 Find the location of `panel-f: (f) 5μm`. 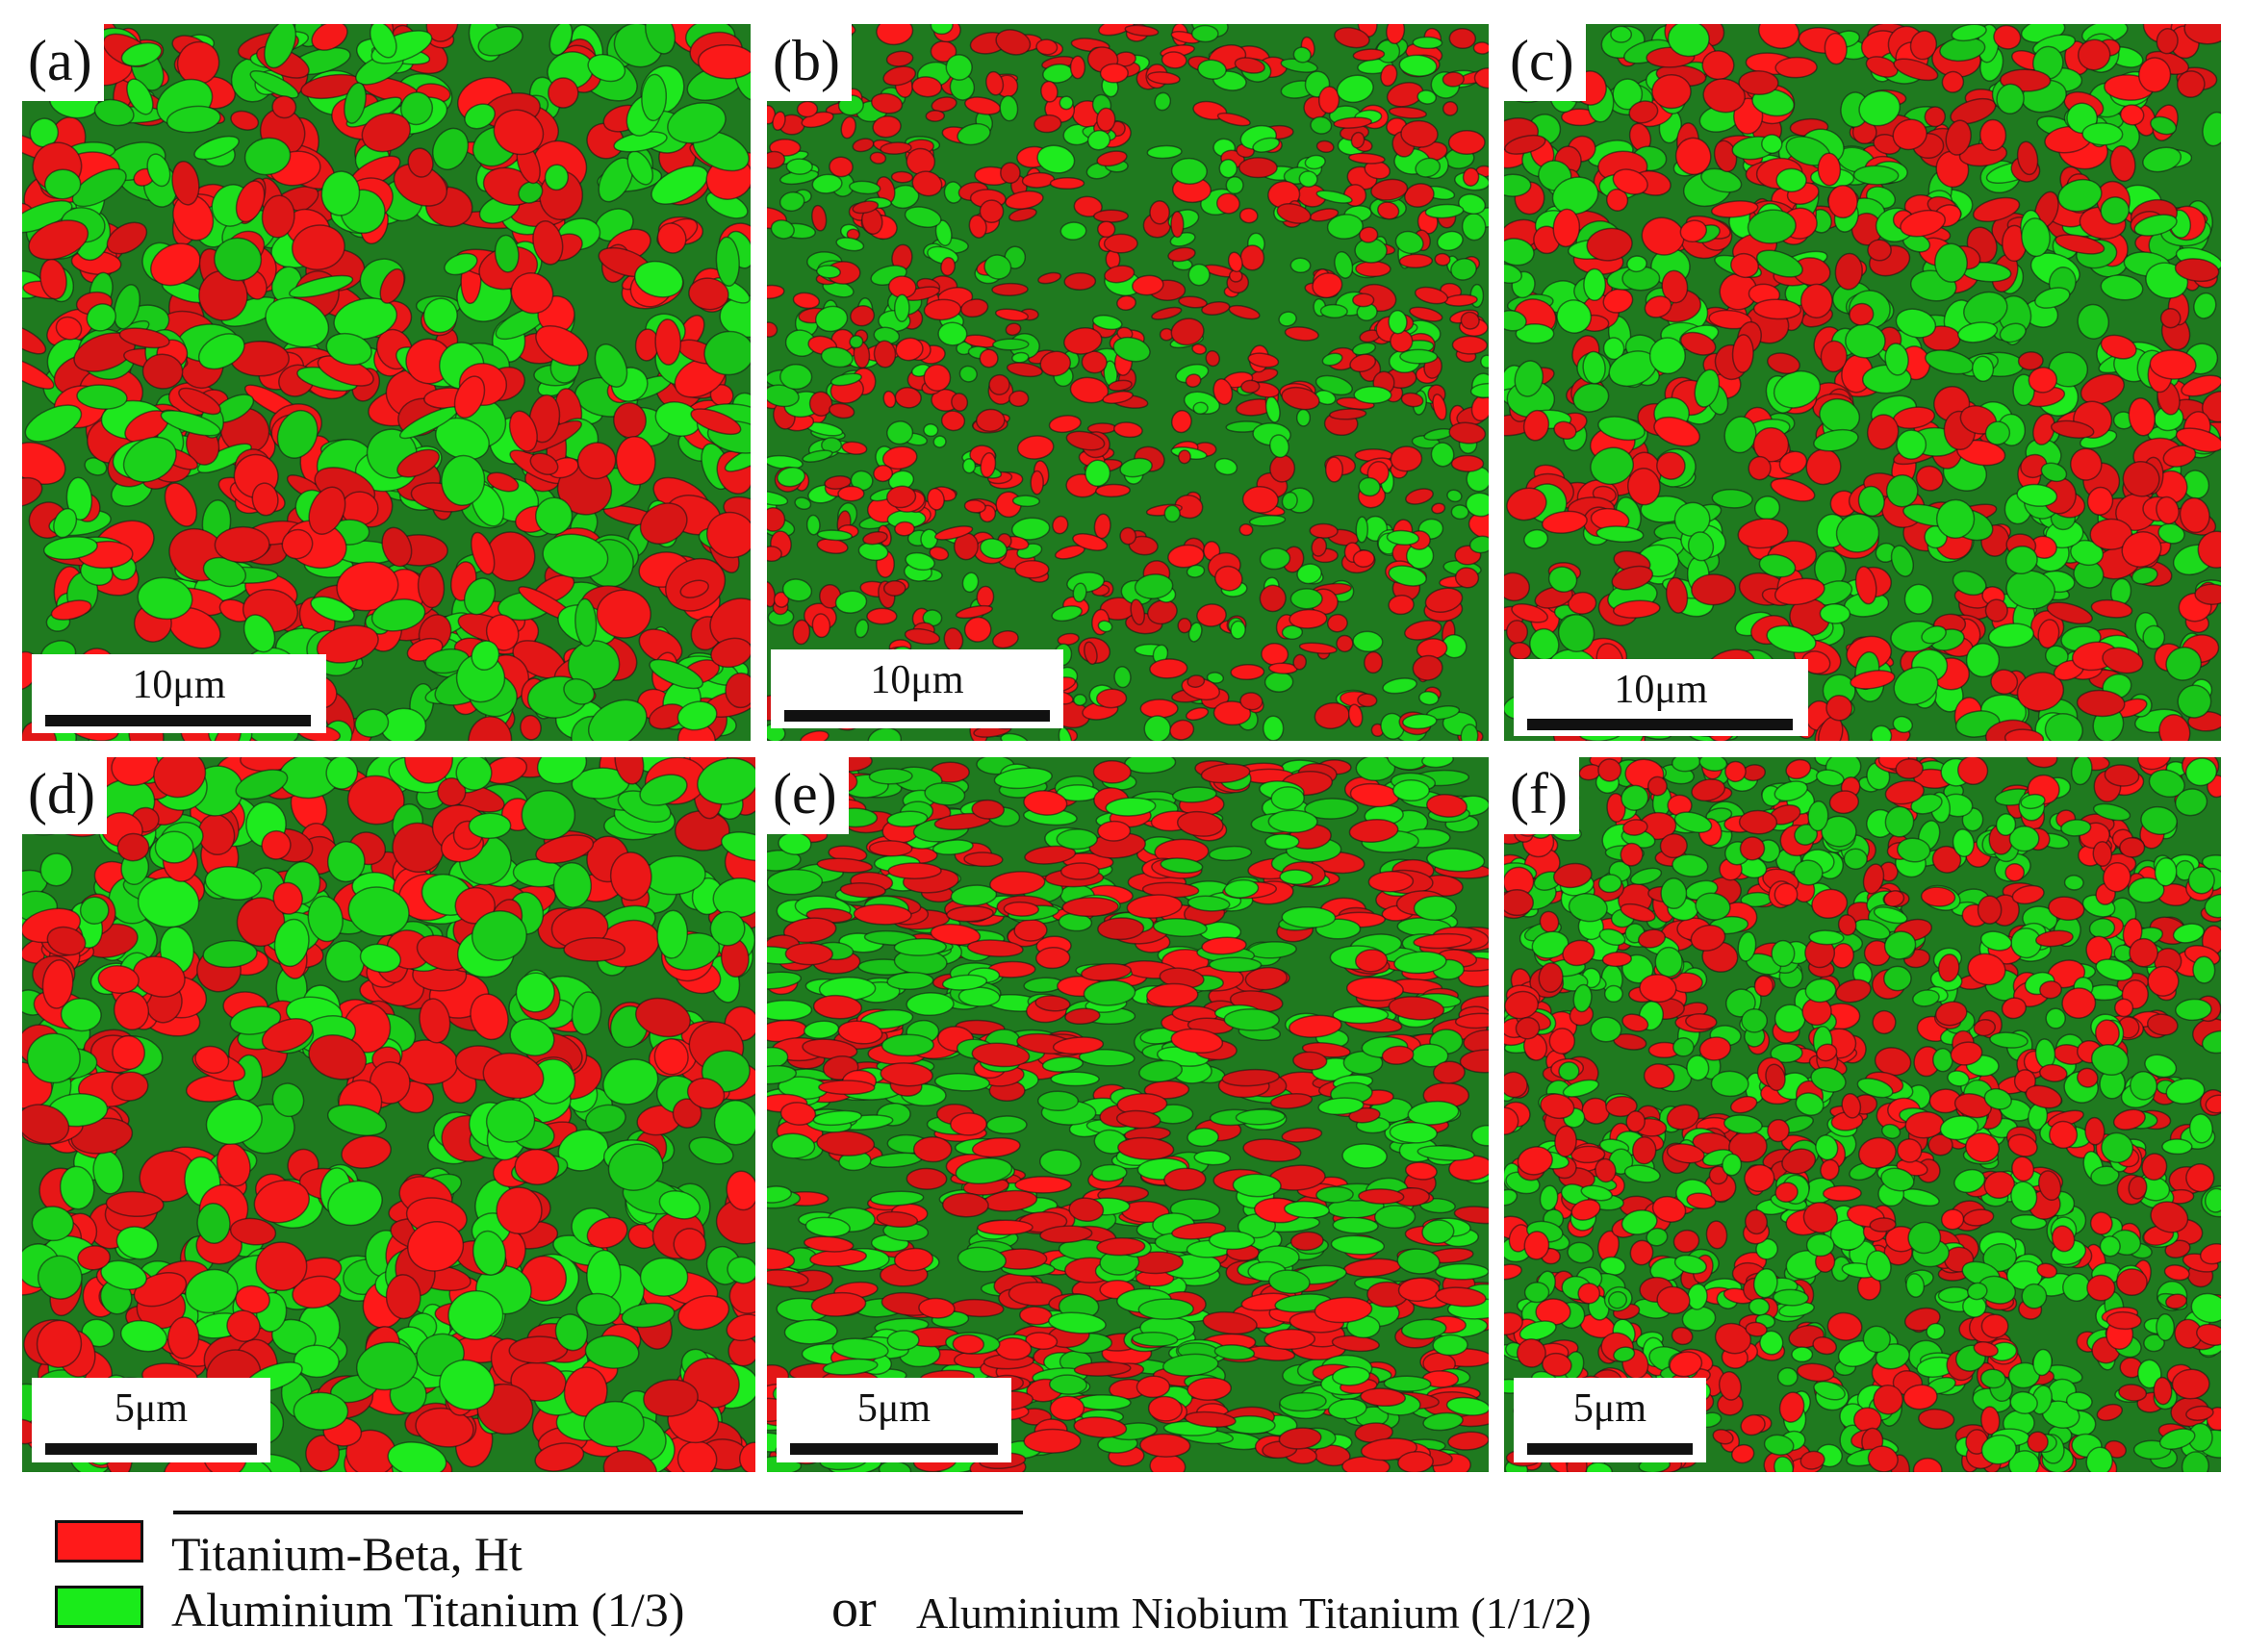

panel-f: (f) 5μm is located at coordinates (1862, 1114).